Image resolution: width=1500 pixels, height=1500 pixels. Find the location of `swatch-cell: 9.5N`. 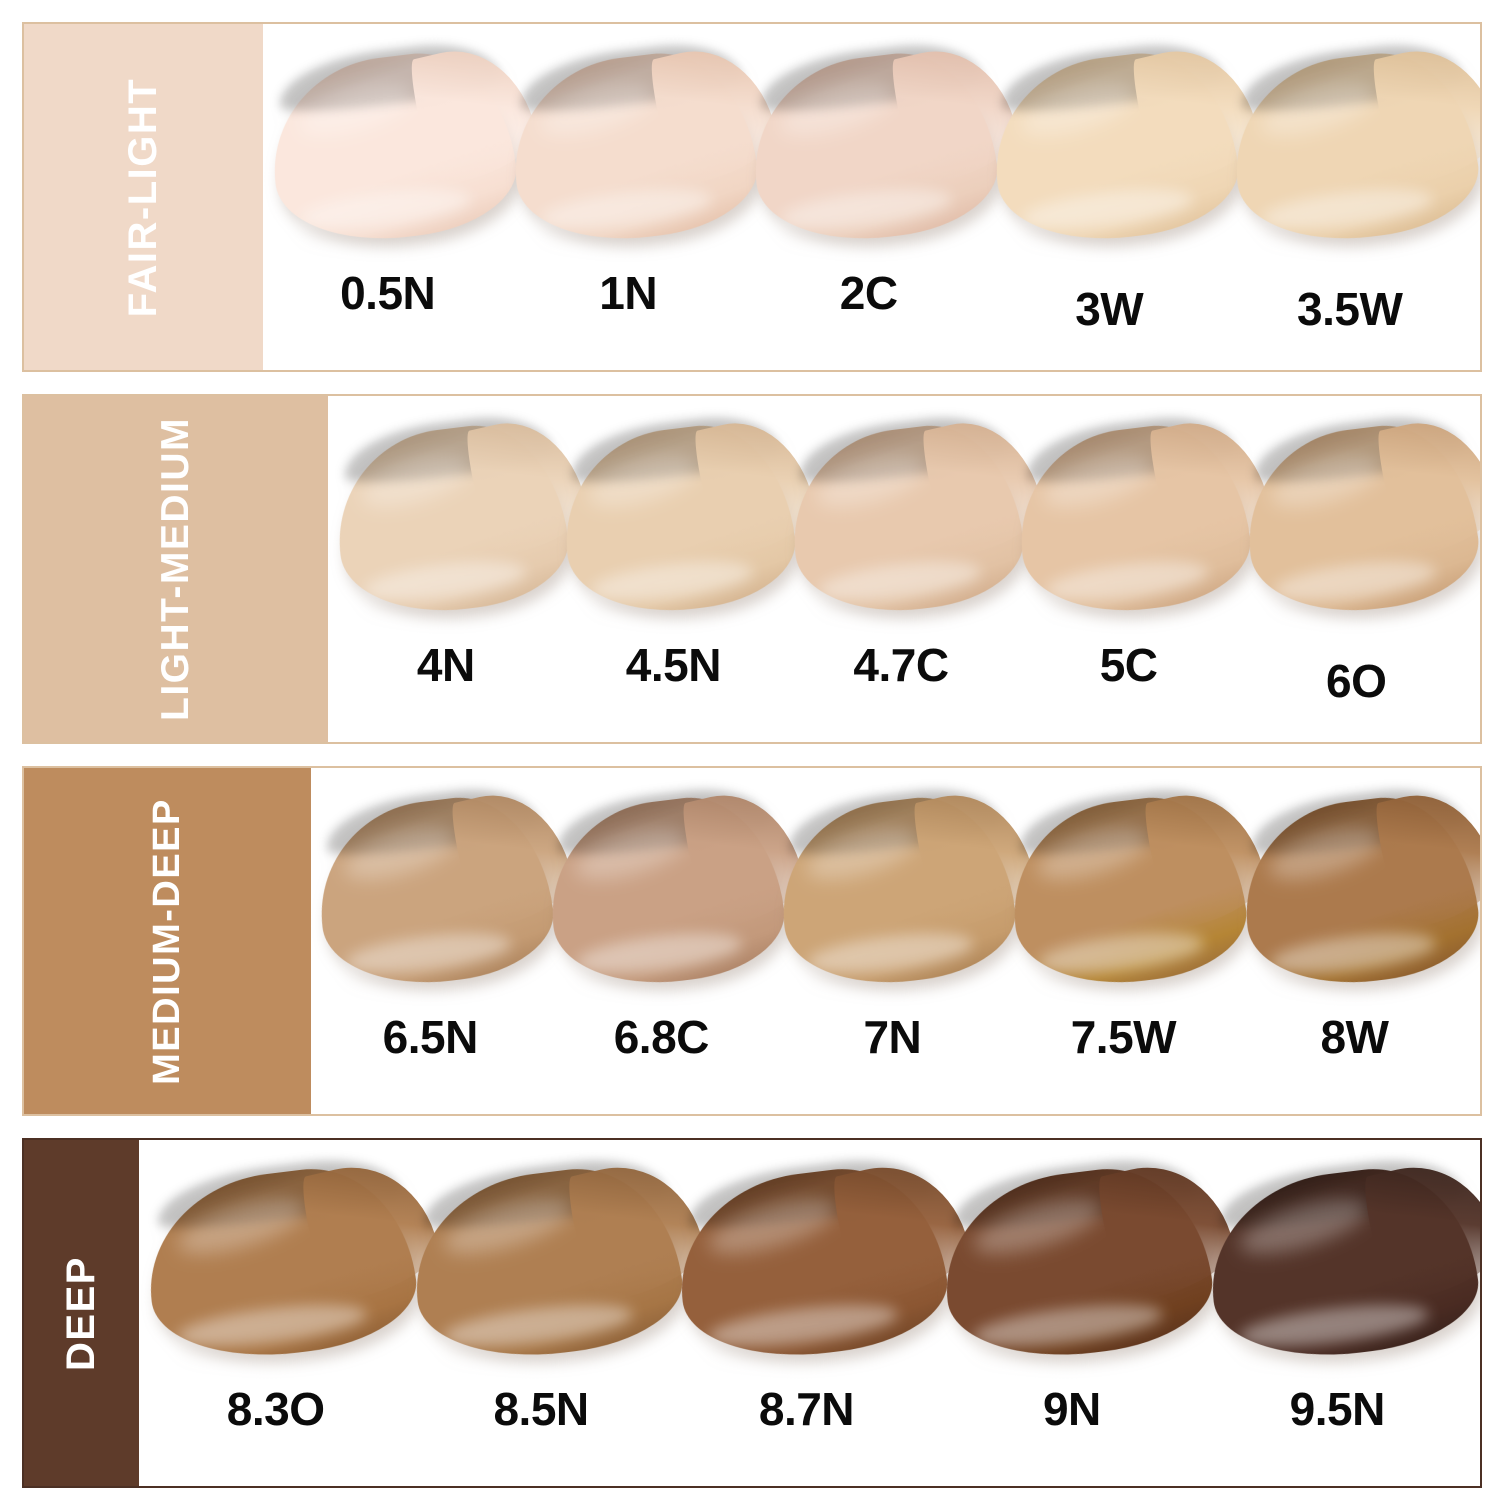

swatch-cell: 9.5N is located at coordinates (1339, 1313).